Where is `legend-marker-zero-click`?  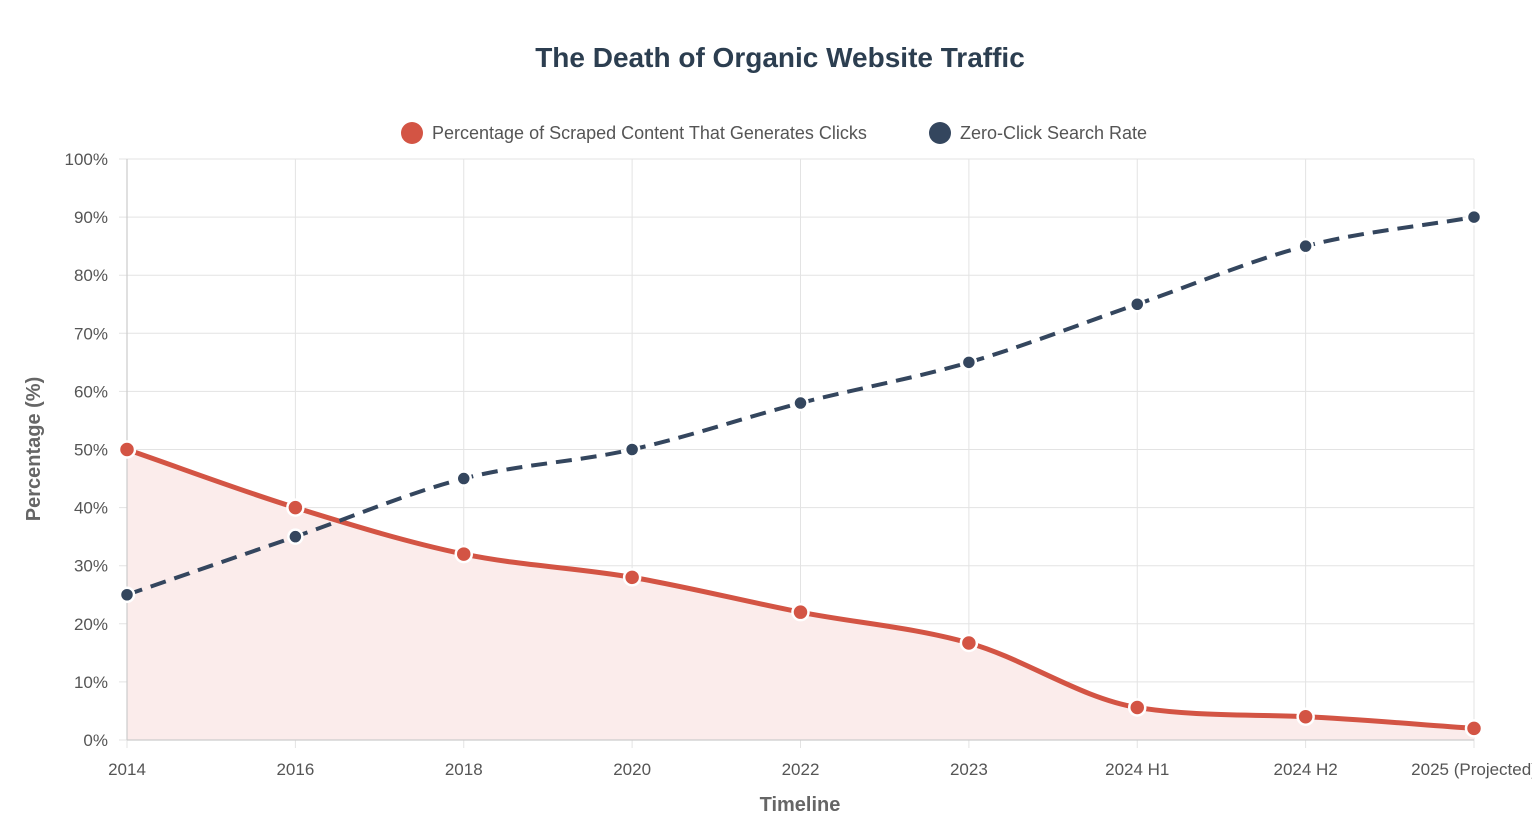
legend-marker-zero-click is located at coordinates (940, 133).